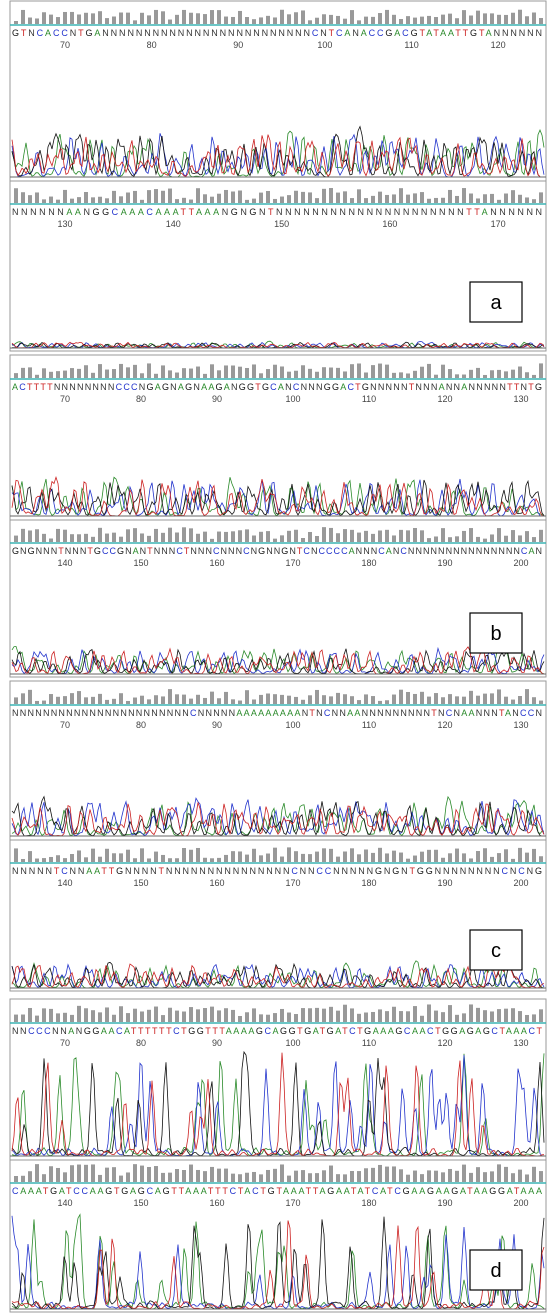 The height and width of the screenshot is (1313, 548). I want to click on position: 130, so click(520, 1043).